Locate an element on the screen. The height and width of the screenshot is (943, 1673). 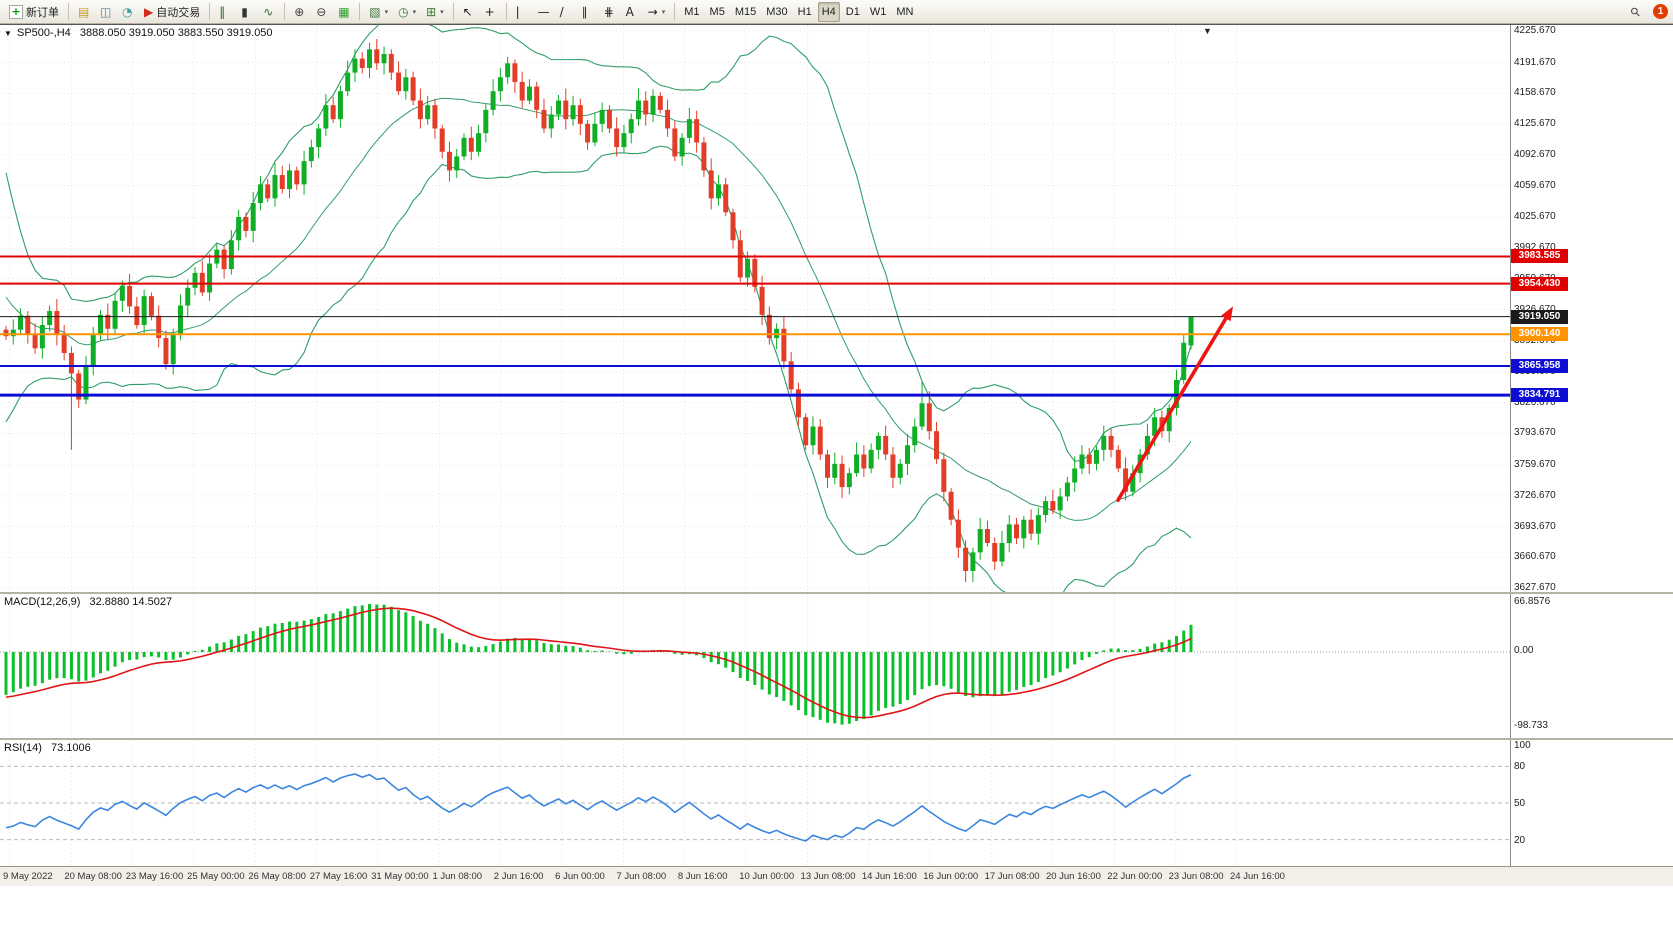
auto-trading-button: ▶ 自动交易 is located at coordinates (172, 12).